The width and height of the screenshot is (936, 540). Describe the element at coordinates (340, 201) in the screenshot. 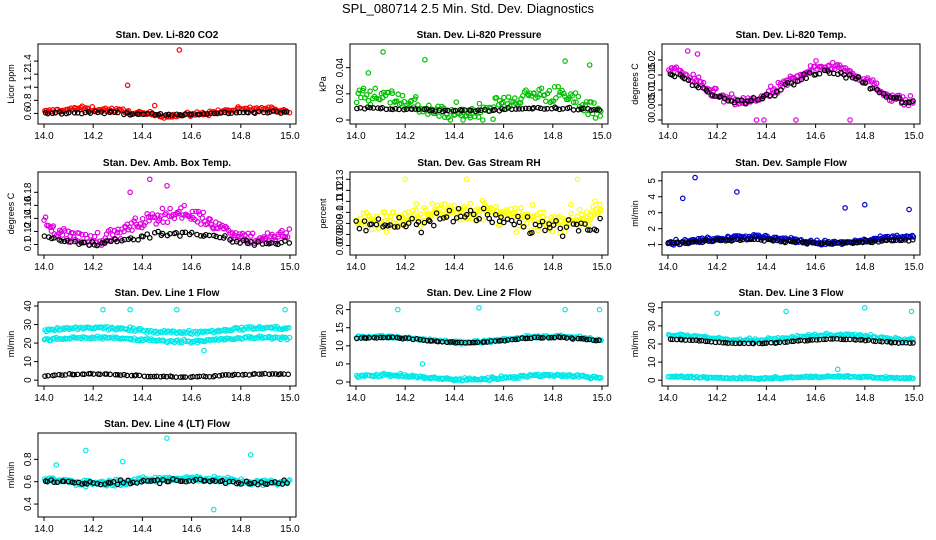

I see `y-tick-label: 0.11` at that location.